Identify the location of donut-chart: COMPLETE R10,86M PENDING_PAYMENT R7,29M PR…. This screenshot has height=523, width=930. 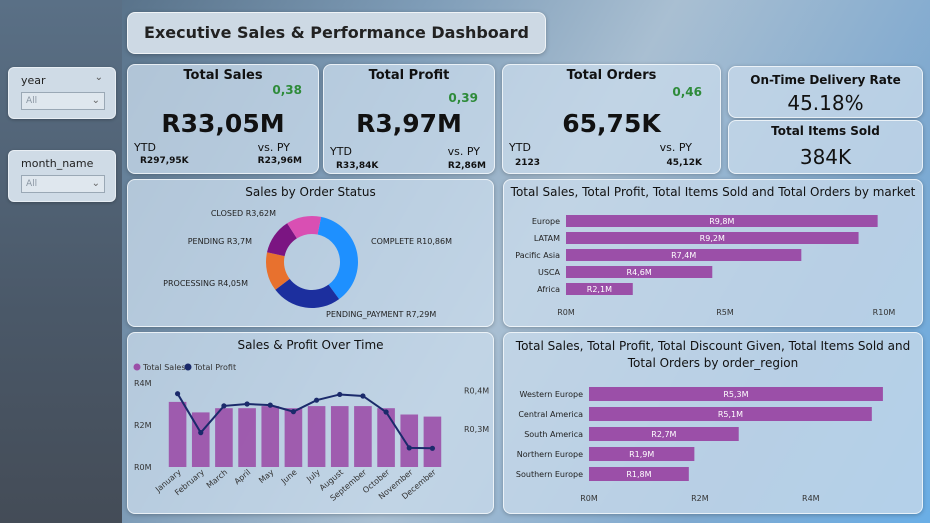
(311, 254).